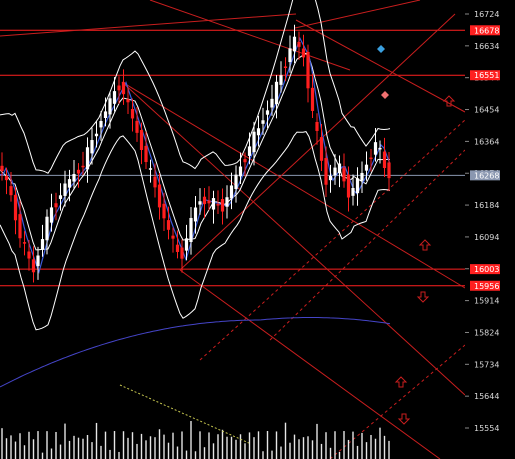 This screenshot has width=515, height=459. What do you see at coordinates (381, 49) in the screenshot?
I see `diamond-icon` at bounding box center [381, 49].